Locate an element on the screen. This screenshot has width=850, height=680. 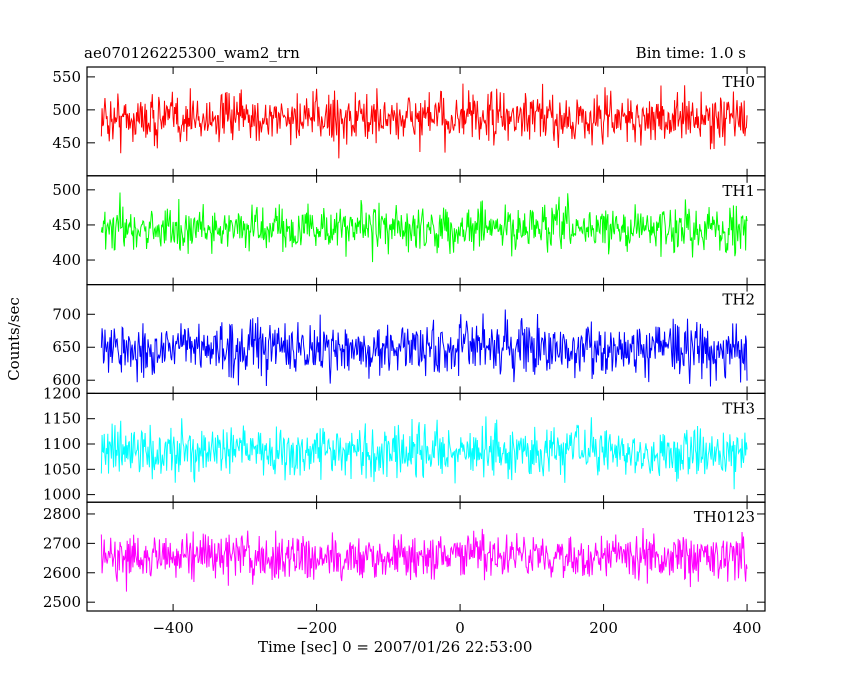
x-axis-label: Time [sec] 0 = 2007/01/26 22:53:00 is located at coordinates (395, 647).